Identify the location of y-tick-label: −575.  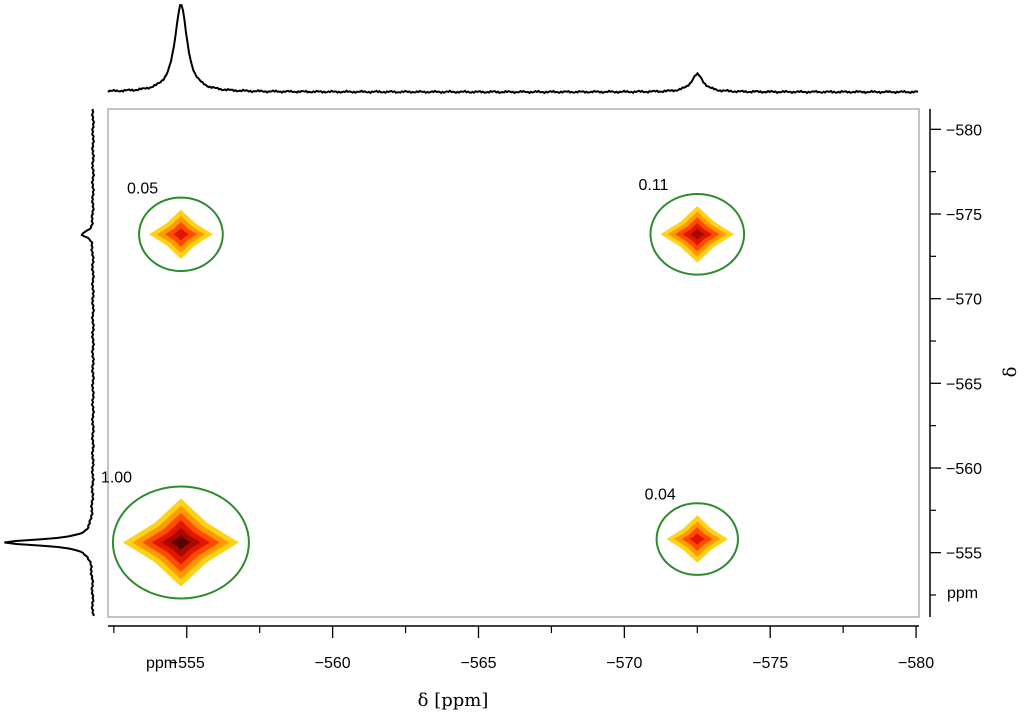
(964, 215).